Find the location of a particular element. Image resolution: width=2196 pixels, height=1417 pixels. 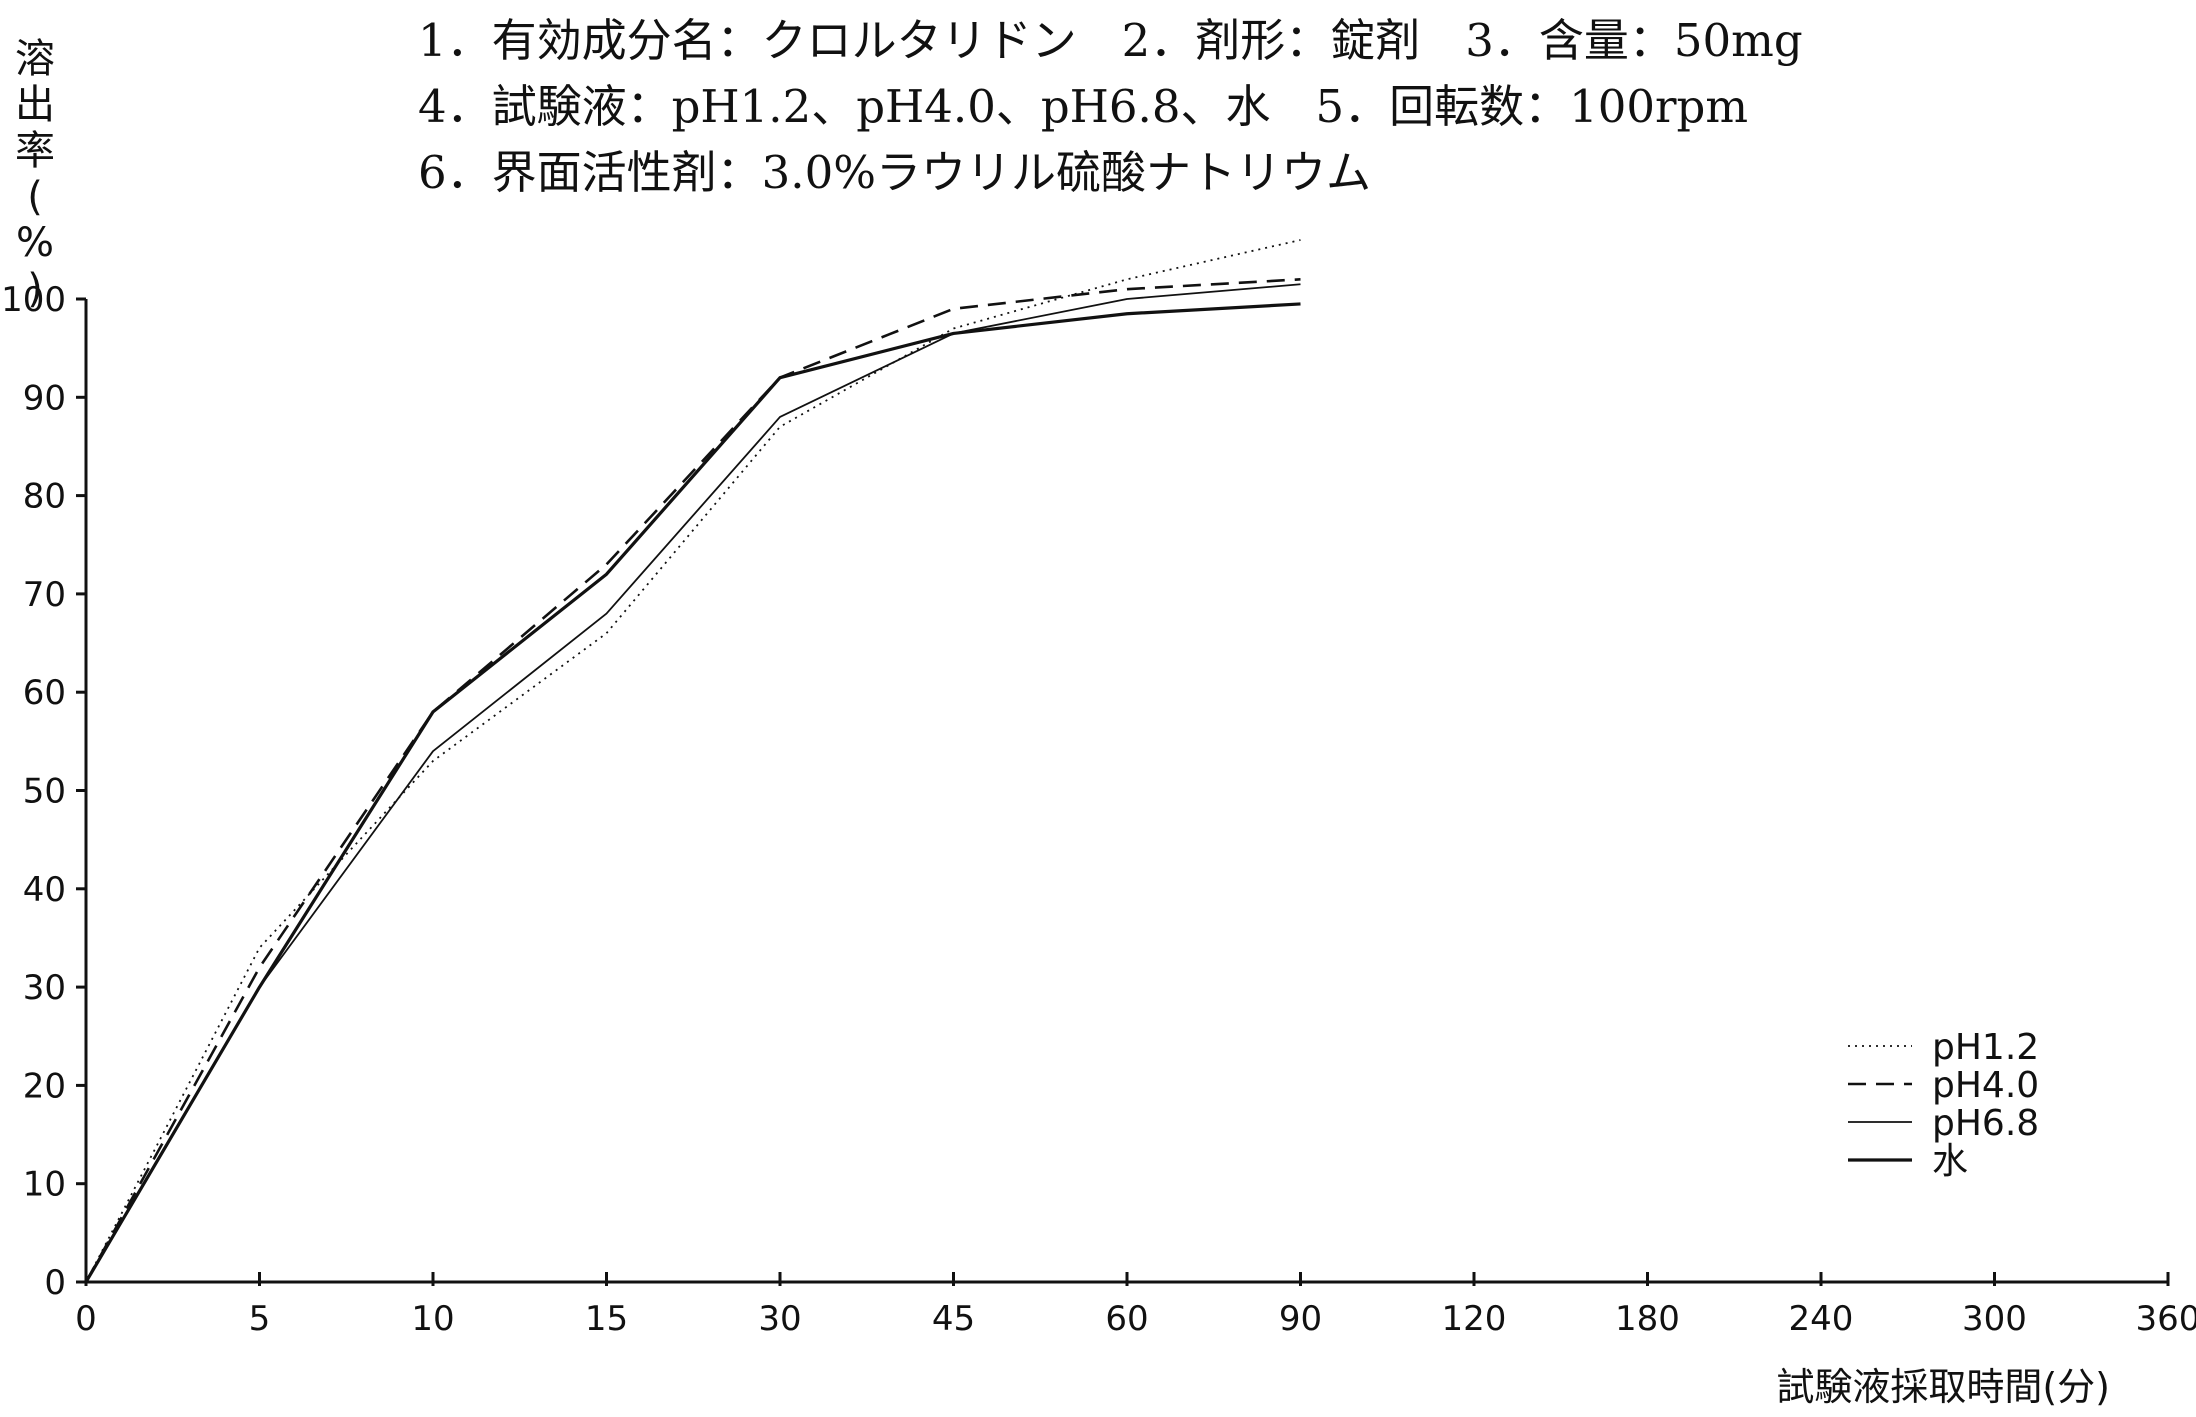

x-tick-label: 60 is located at coordinates (1126, 1319).